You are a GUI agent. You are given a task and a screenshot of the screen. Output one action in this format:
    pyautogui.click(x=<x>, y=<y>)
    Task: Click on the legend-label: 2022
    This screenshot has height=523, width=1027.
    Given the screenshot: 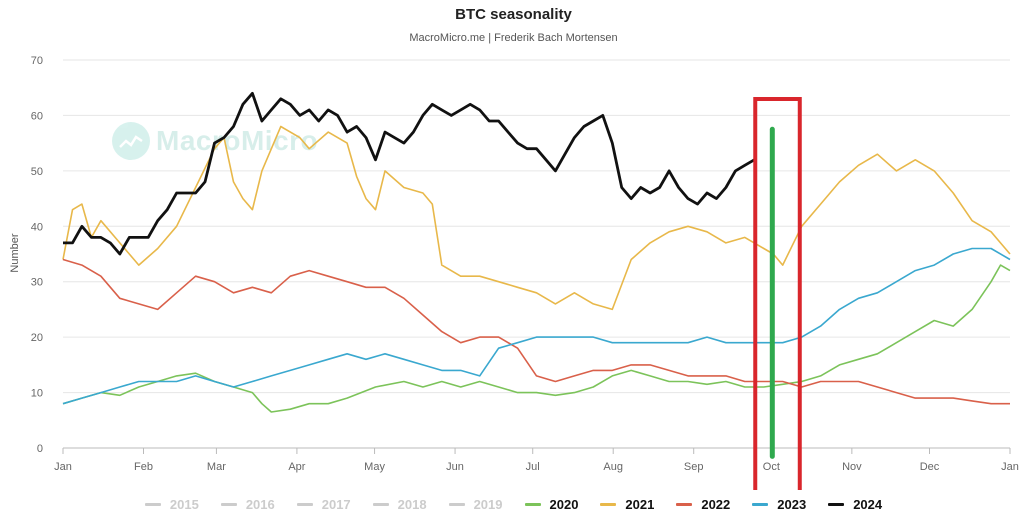 What is the action you would take?
    pyautogui.click(x=716, y=504)
    